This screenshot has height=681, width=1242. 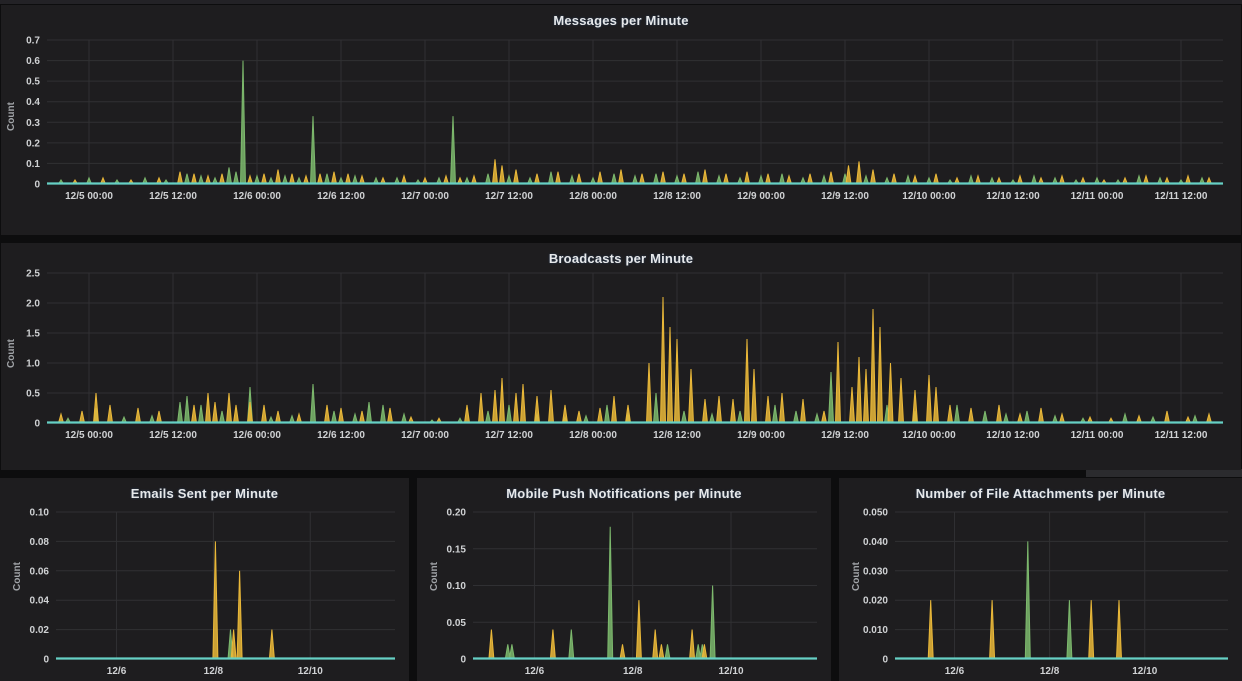 I want to click on y-axis-label-file-attachments: Count, so click(x=856, y=576).